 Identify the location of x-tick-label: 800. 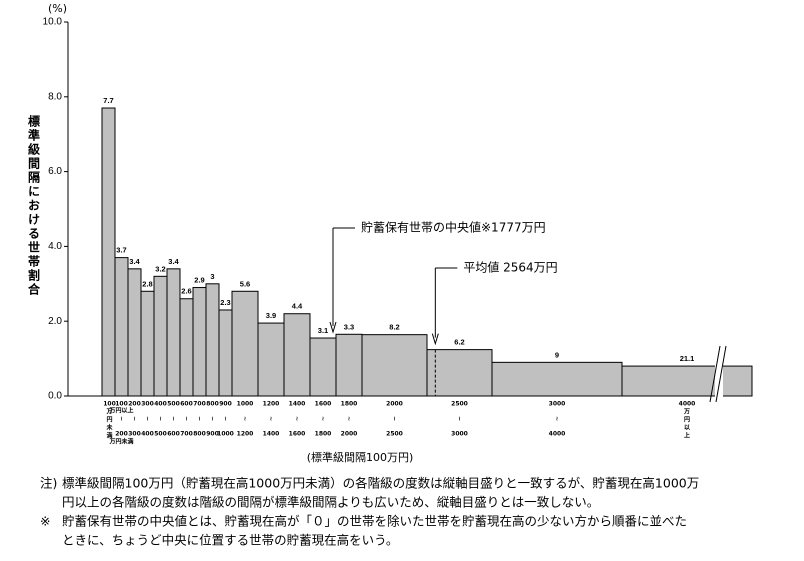
(199, 434).